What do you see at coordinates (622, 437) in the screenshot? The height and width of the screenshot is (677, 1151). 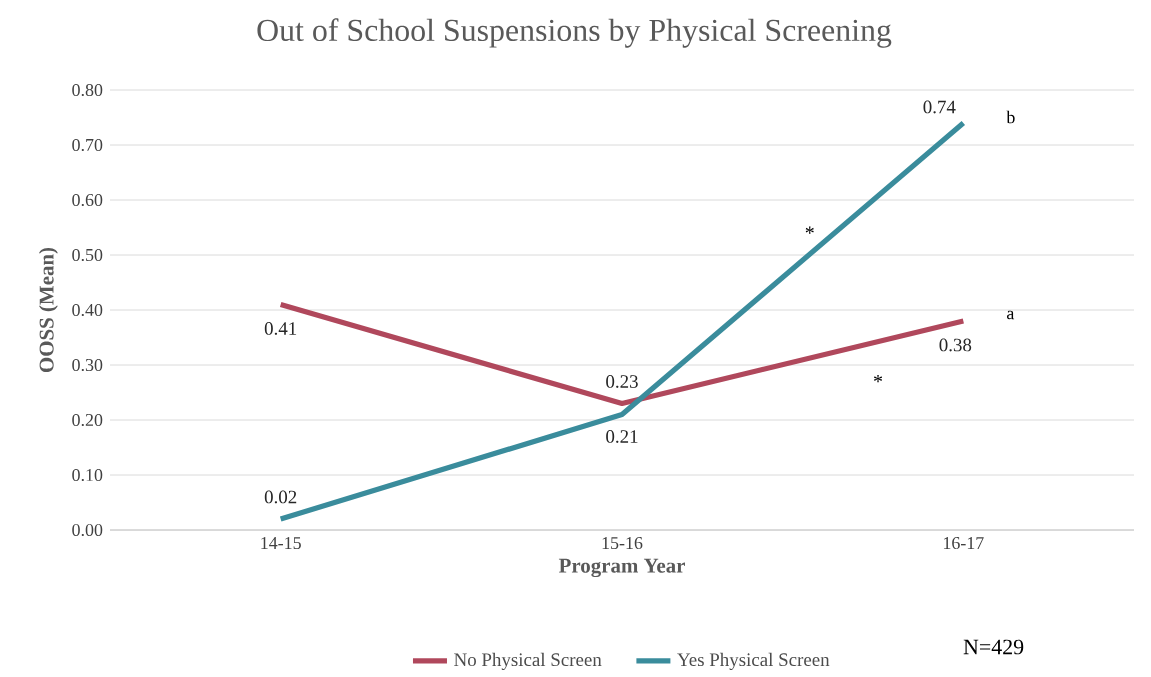 I see `data-label: 0.21` at bounding box center [622, 437].